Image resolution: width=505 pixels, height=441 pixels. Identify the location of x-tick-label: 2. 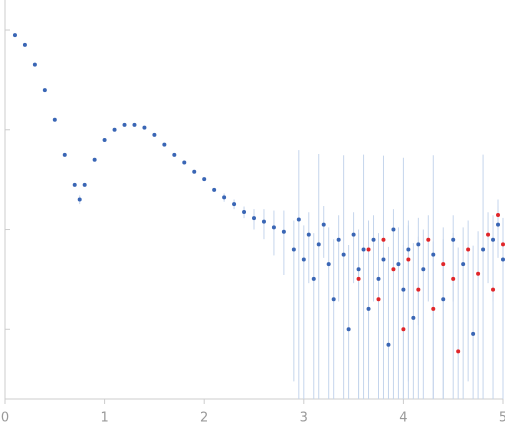
(204, 418).